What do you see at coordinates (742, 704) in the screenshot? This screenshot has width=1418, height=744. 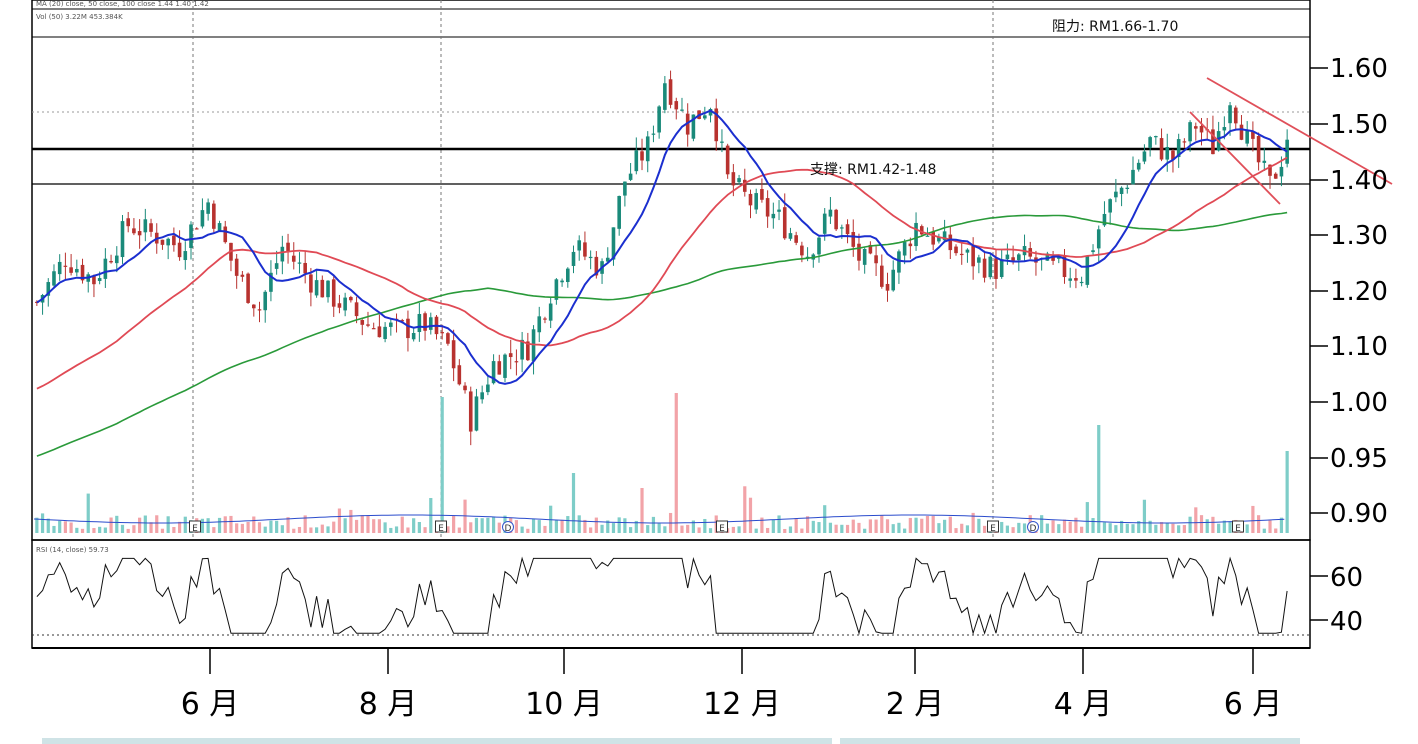 I see `x-tick-label: 12 月` at bounding box center [742, 704].